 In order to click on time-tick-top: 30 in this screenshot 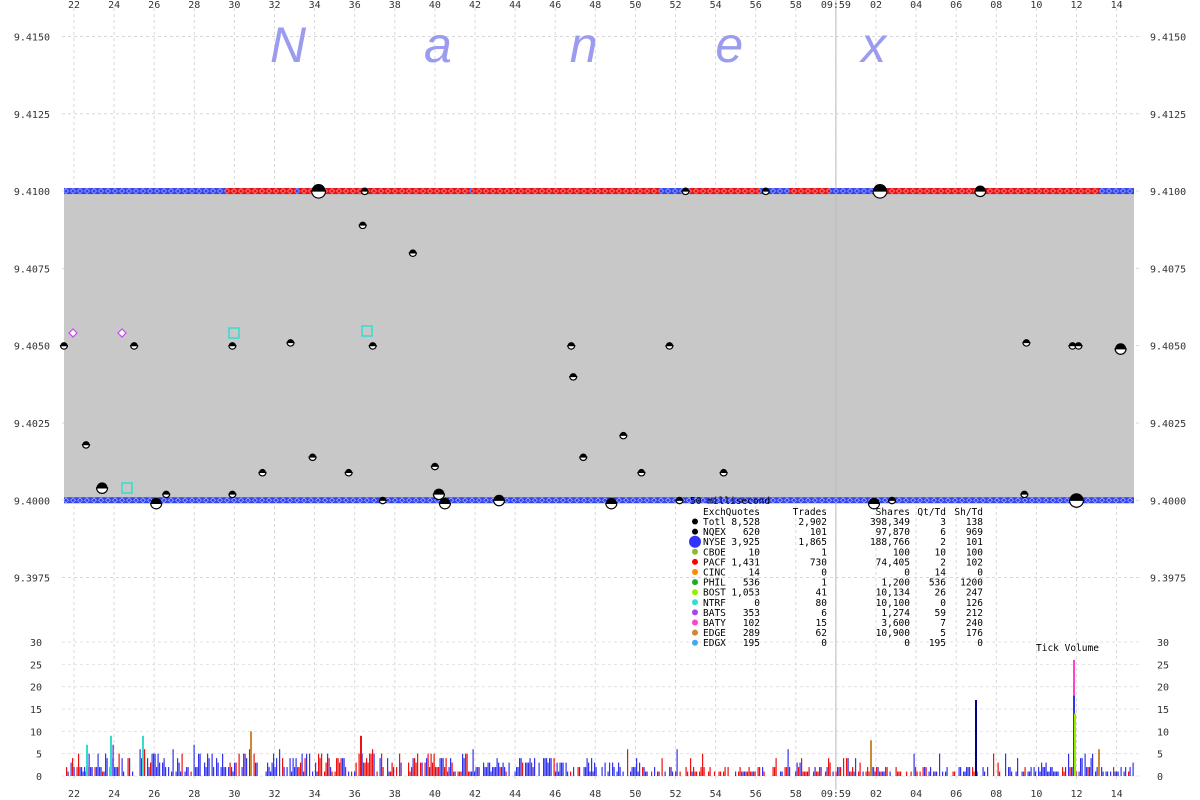, I will do `click(234, 5)`.